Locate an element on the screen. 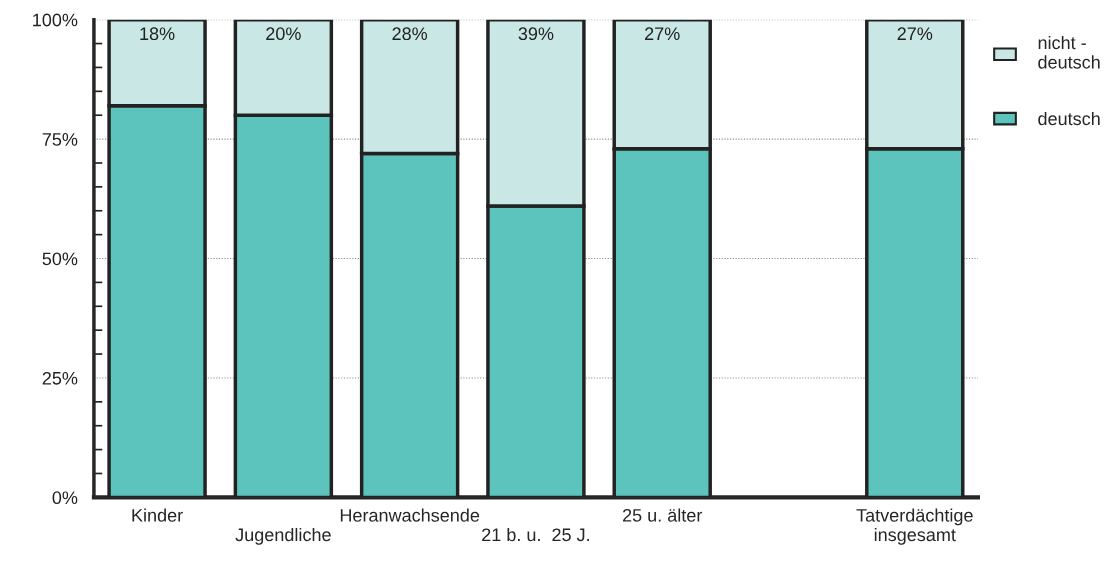 Image resolution: width=1105 pixels, height=562 pixels. data-label: 39% is located at coordinates (536, 34).